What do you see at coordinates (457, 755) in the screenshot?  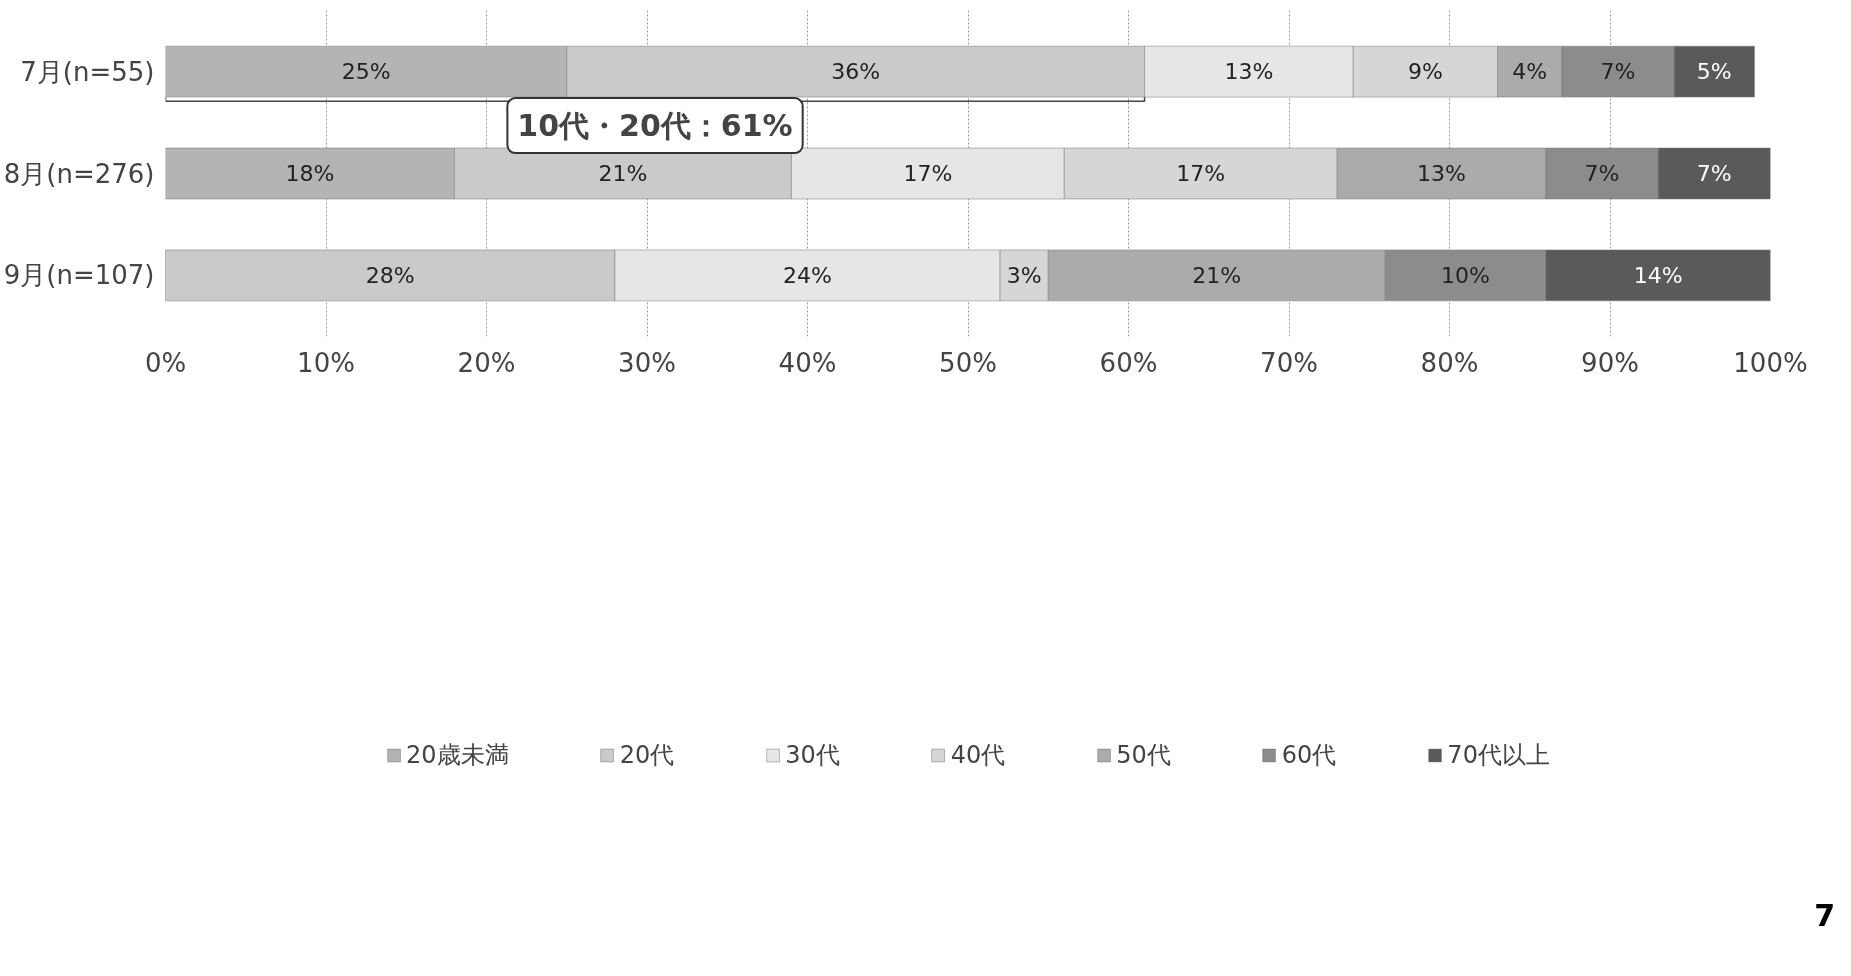 I see `legend-label: 20歳未満` at bounding box center [457, 755].